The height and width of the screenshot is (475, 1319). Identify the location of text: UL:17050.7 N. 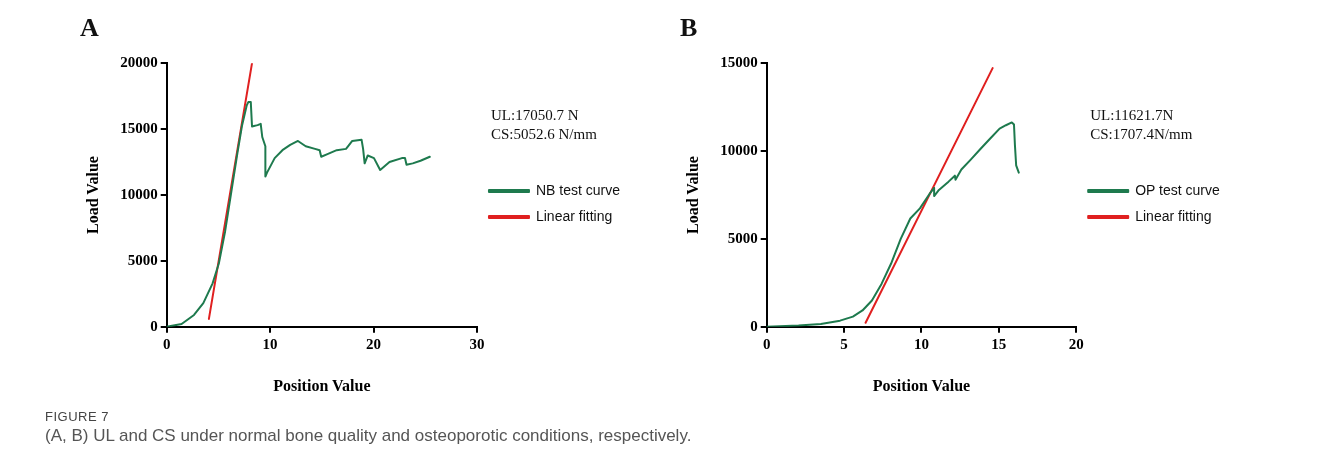
(534, 114).